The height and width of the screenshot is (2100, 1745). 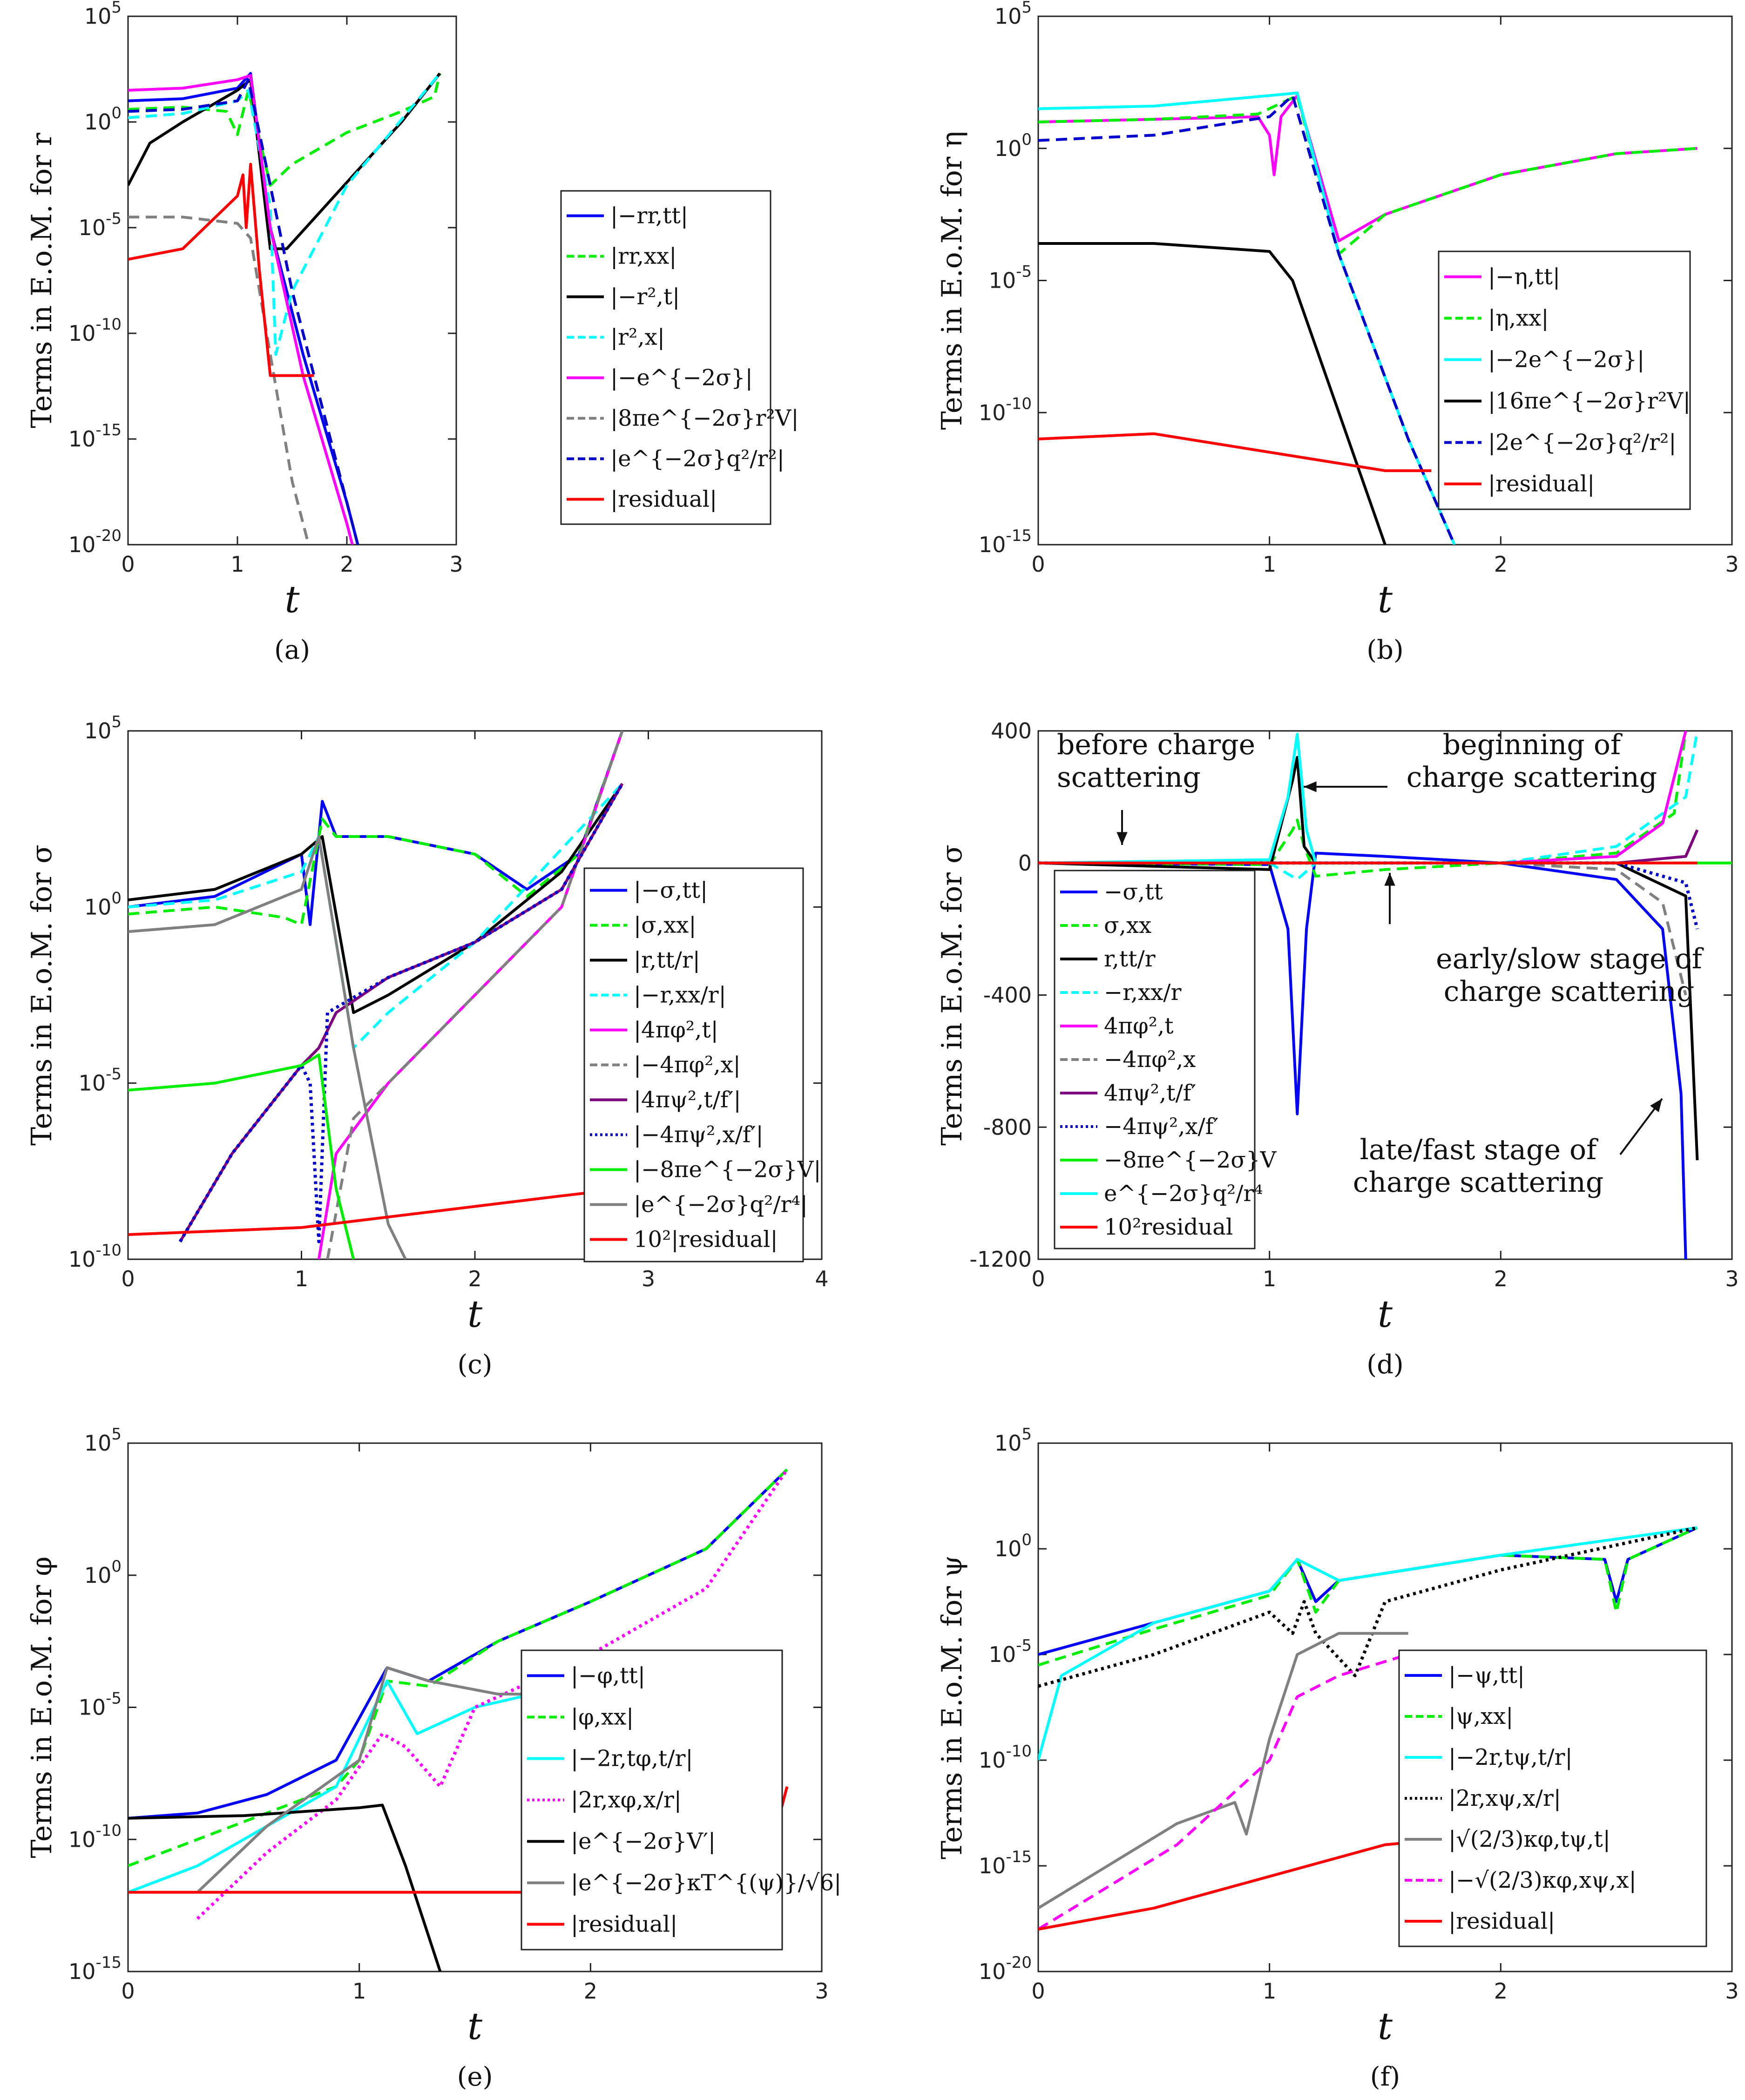 I want to click on legend-label: |e^{−2σ}q²/r⁴|, so click(x=721, y=1205).